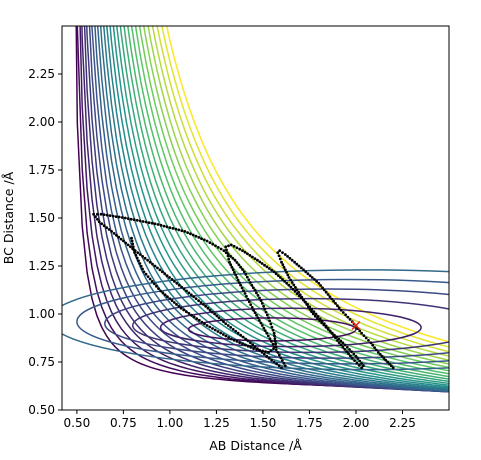 The image size is (481, 460). Describe the element at coordinates (41, 170) in the screenshot. I see `y-tick-label: 1.75` at that location.